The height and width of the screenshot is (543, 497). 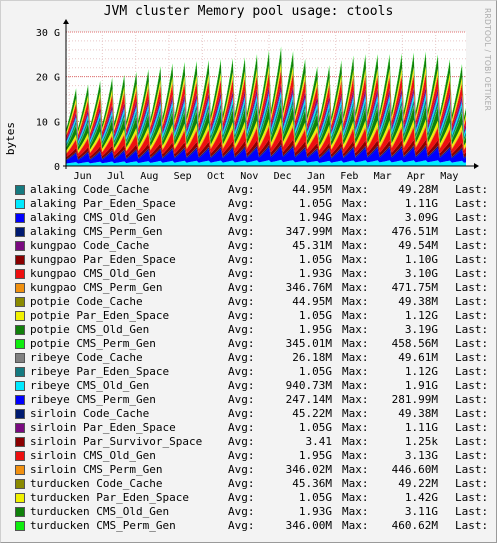 What do you see at coordinates (96, 287) in the screenshot?
I see `legend-series-name: kungpao CMS_Perm_Gen` at bounding box center [96, 287].